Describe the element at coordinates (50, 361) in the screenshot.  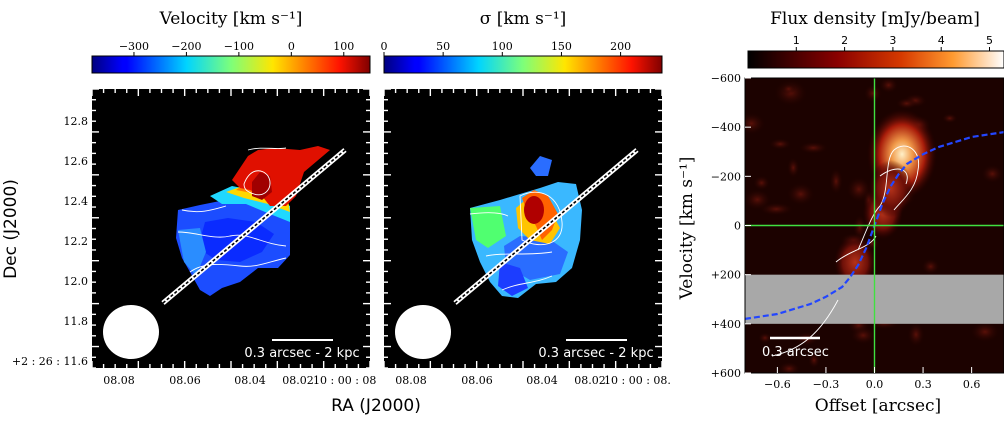
I see `dec-origin-label: +2 : 26 : 11.6` at that location.